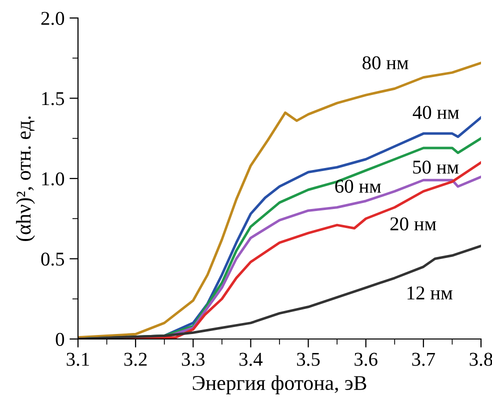  What do you see at coordinates (193, 359) in the screenshot?
I see `x-tick-label: 3.3` at bounding box center [193, 359].